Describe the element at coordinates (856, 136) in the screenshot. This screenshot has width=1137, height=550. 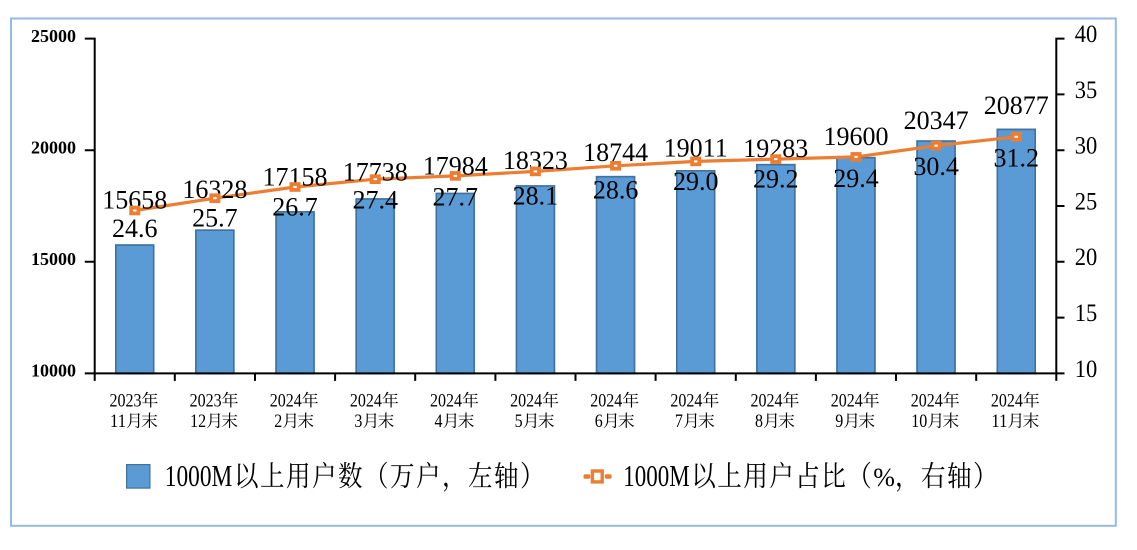
I see `svg-text: 19600` at that location.